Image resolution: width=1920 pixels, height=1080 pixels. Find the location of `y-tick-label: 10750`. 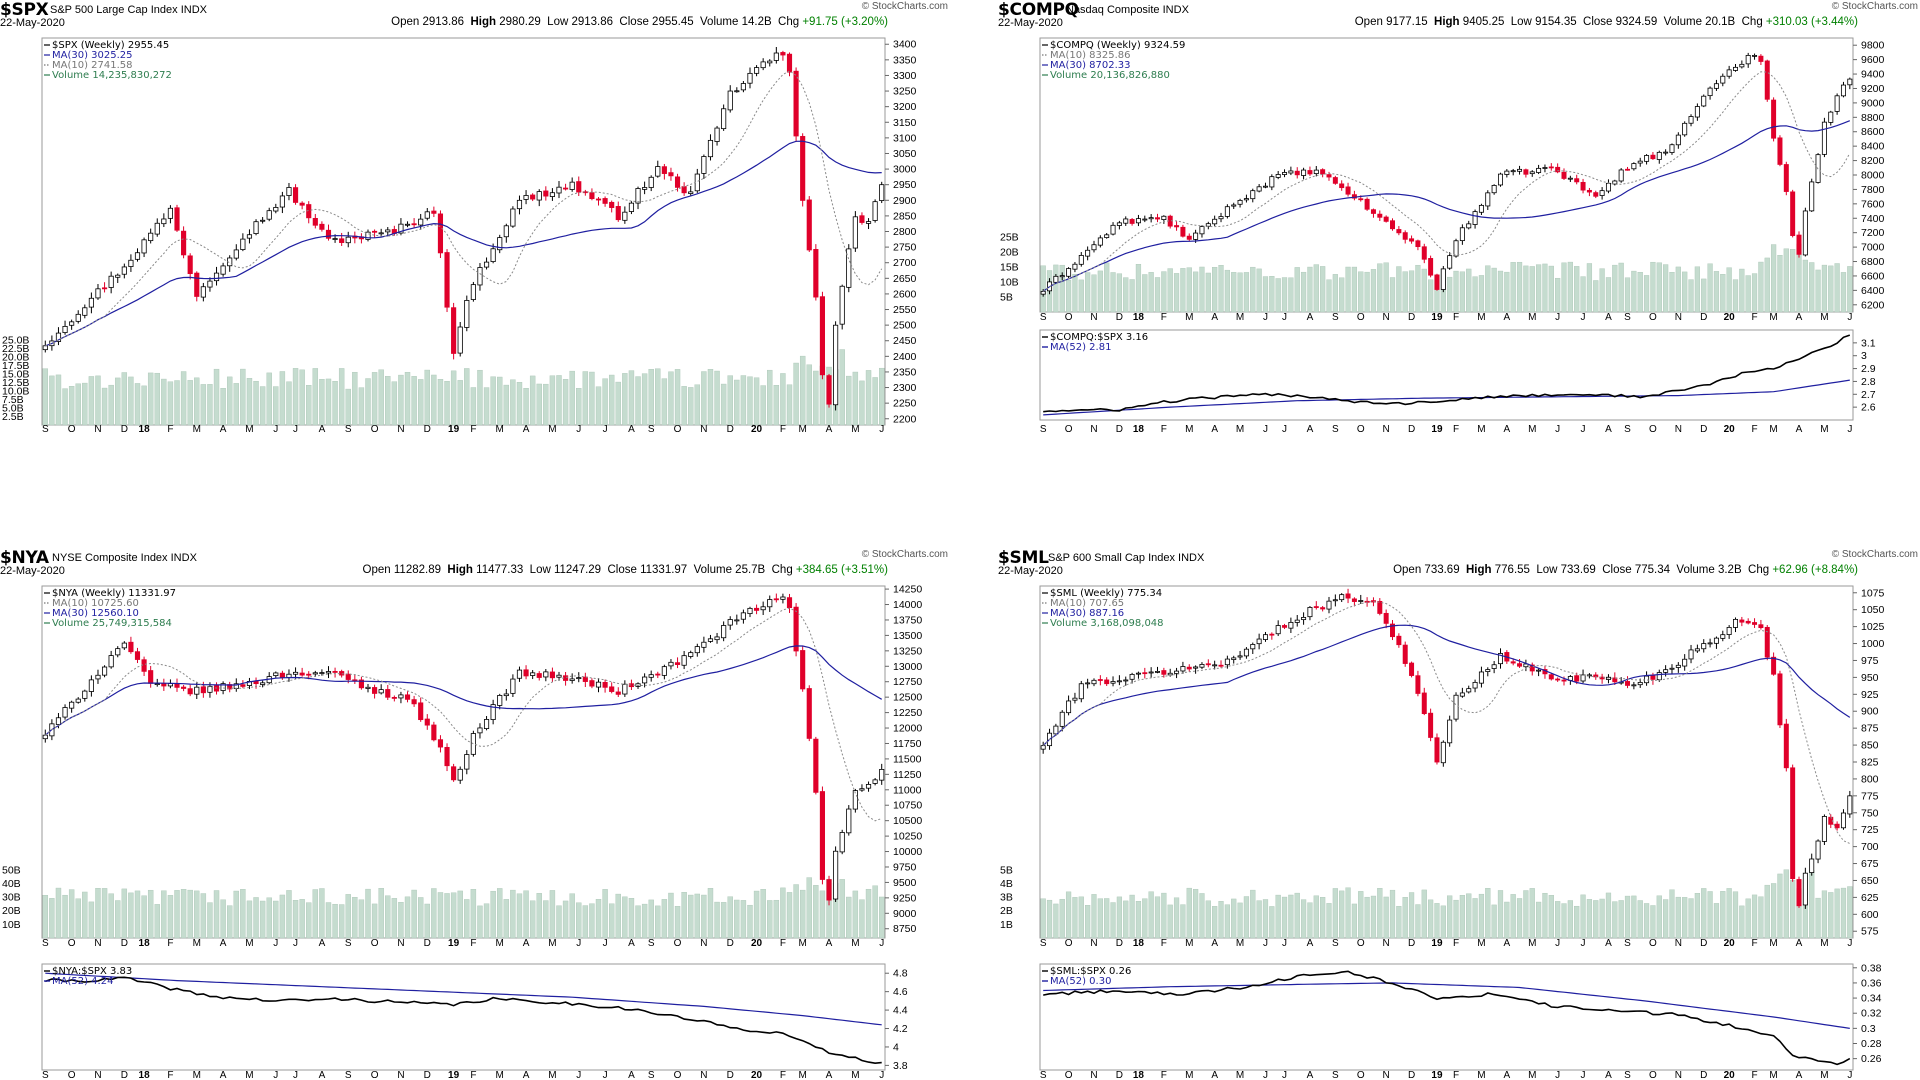

y-tick-label: 10750 is located at coordinates (907, 806).